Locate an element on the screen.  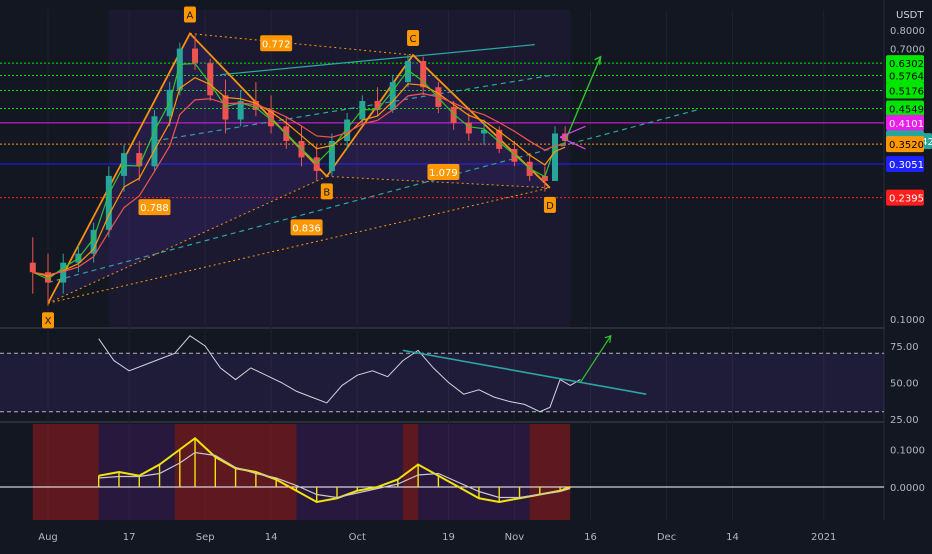
rsi-arrow-head is located at coordinates (608, 338).